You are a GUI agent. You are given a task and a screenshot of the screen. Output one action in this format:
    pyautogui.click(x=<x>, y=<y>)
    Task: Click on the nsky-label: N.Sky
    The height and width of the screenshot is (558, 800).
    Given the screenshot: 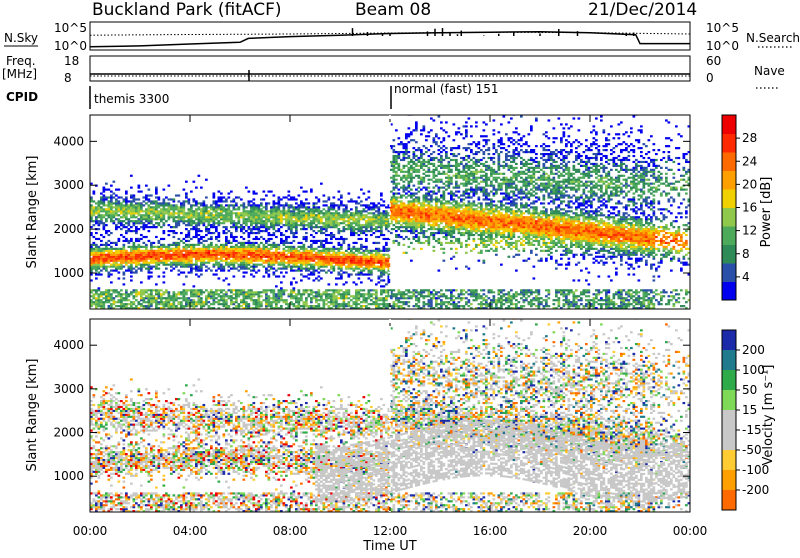 What is the action you would take?
    pyautogui.click(x=21, y=38)
    